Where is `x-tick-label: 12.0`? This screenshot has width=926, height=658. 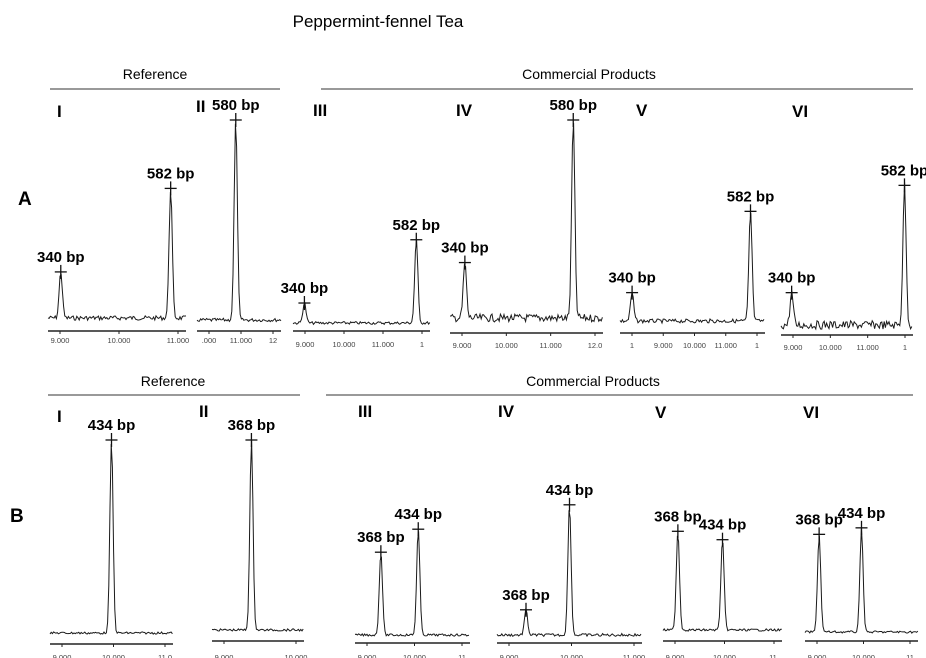
x-tick-label: 12.0 is located at coordinates (595, 345).